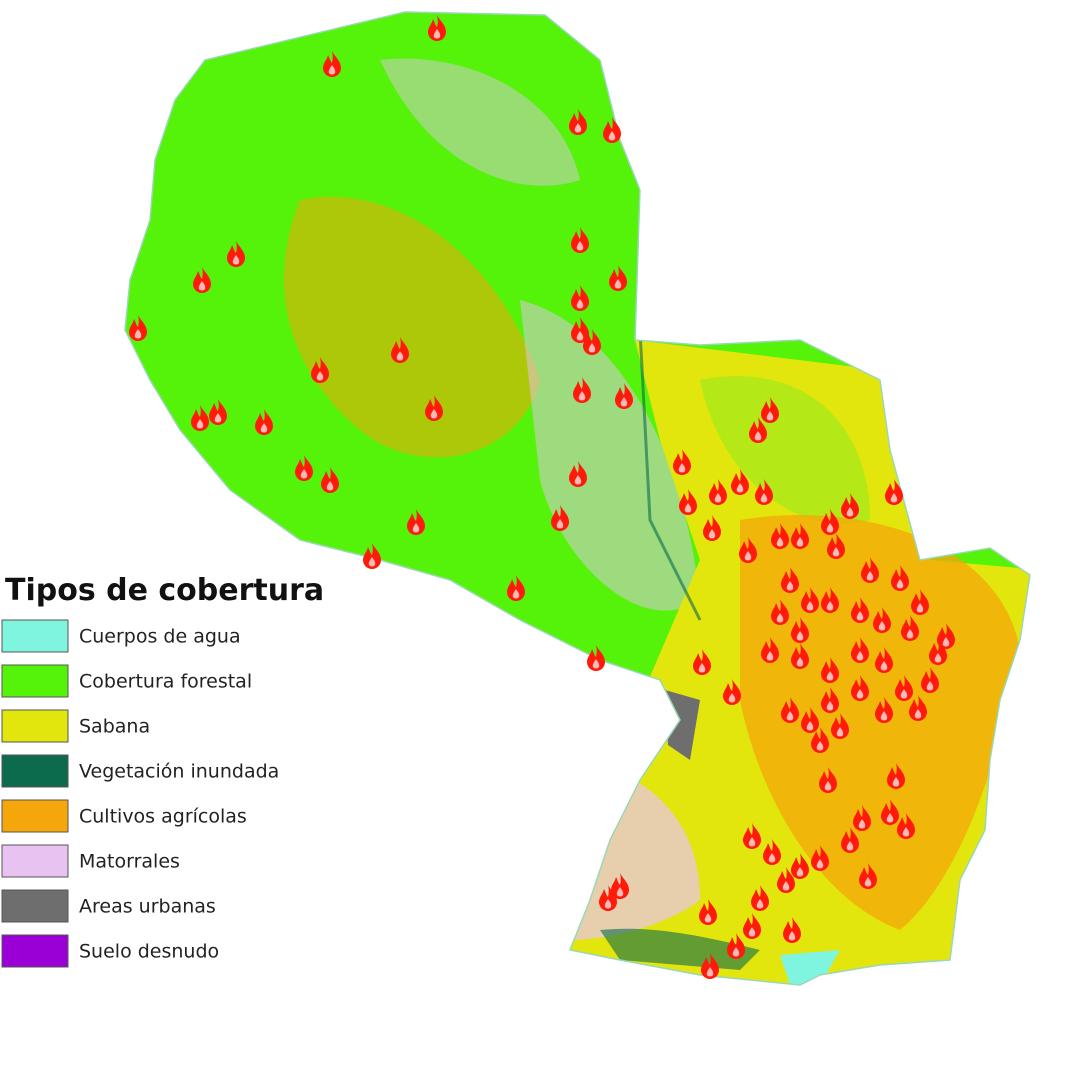  Describe the element at coordinates (149, 952) in the screenshot. I see `legend-label: Suelo desnudo` at that location.